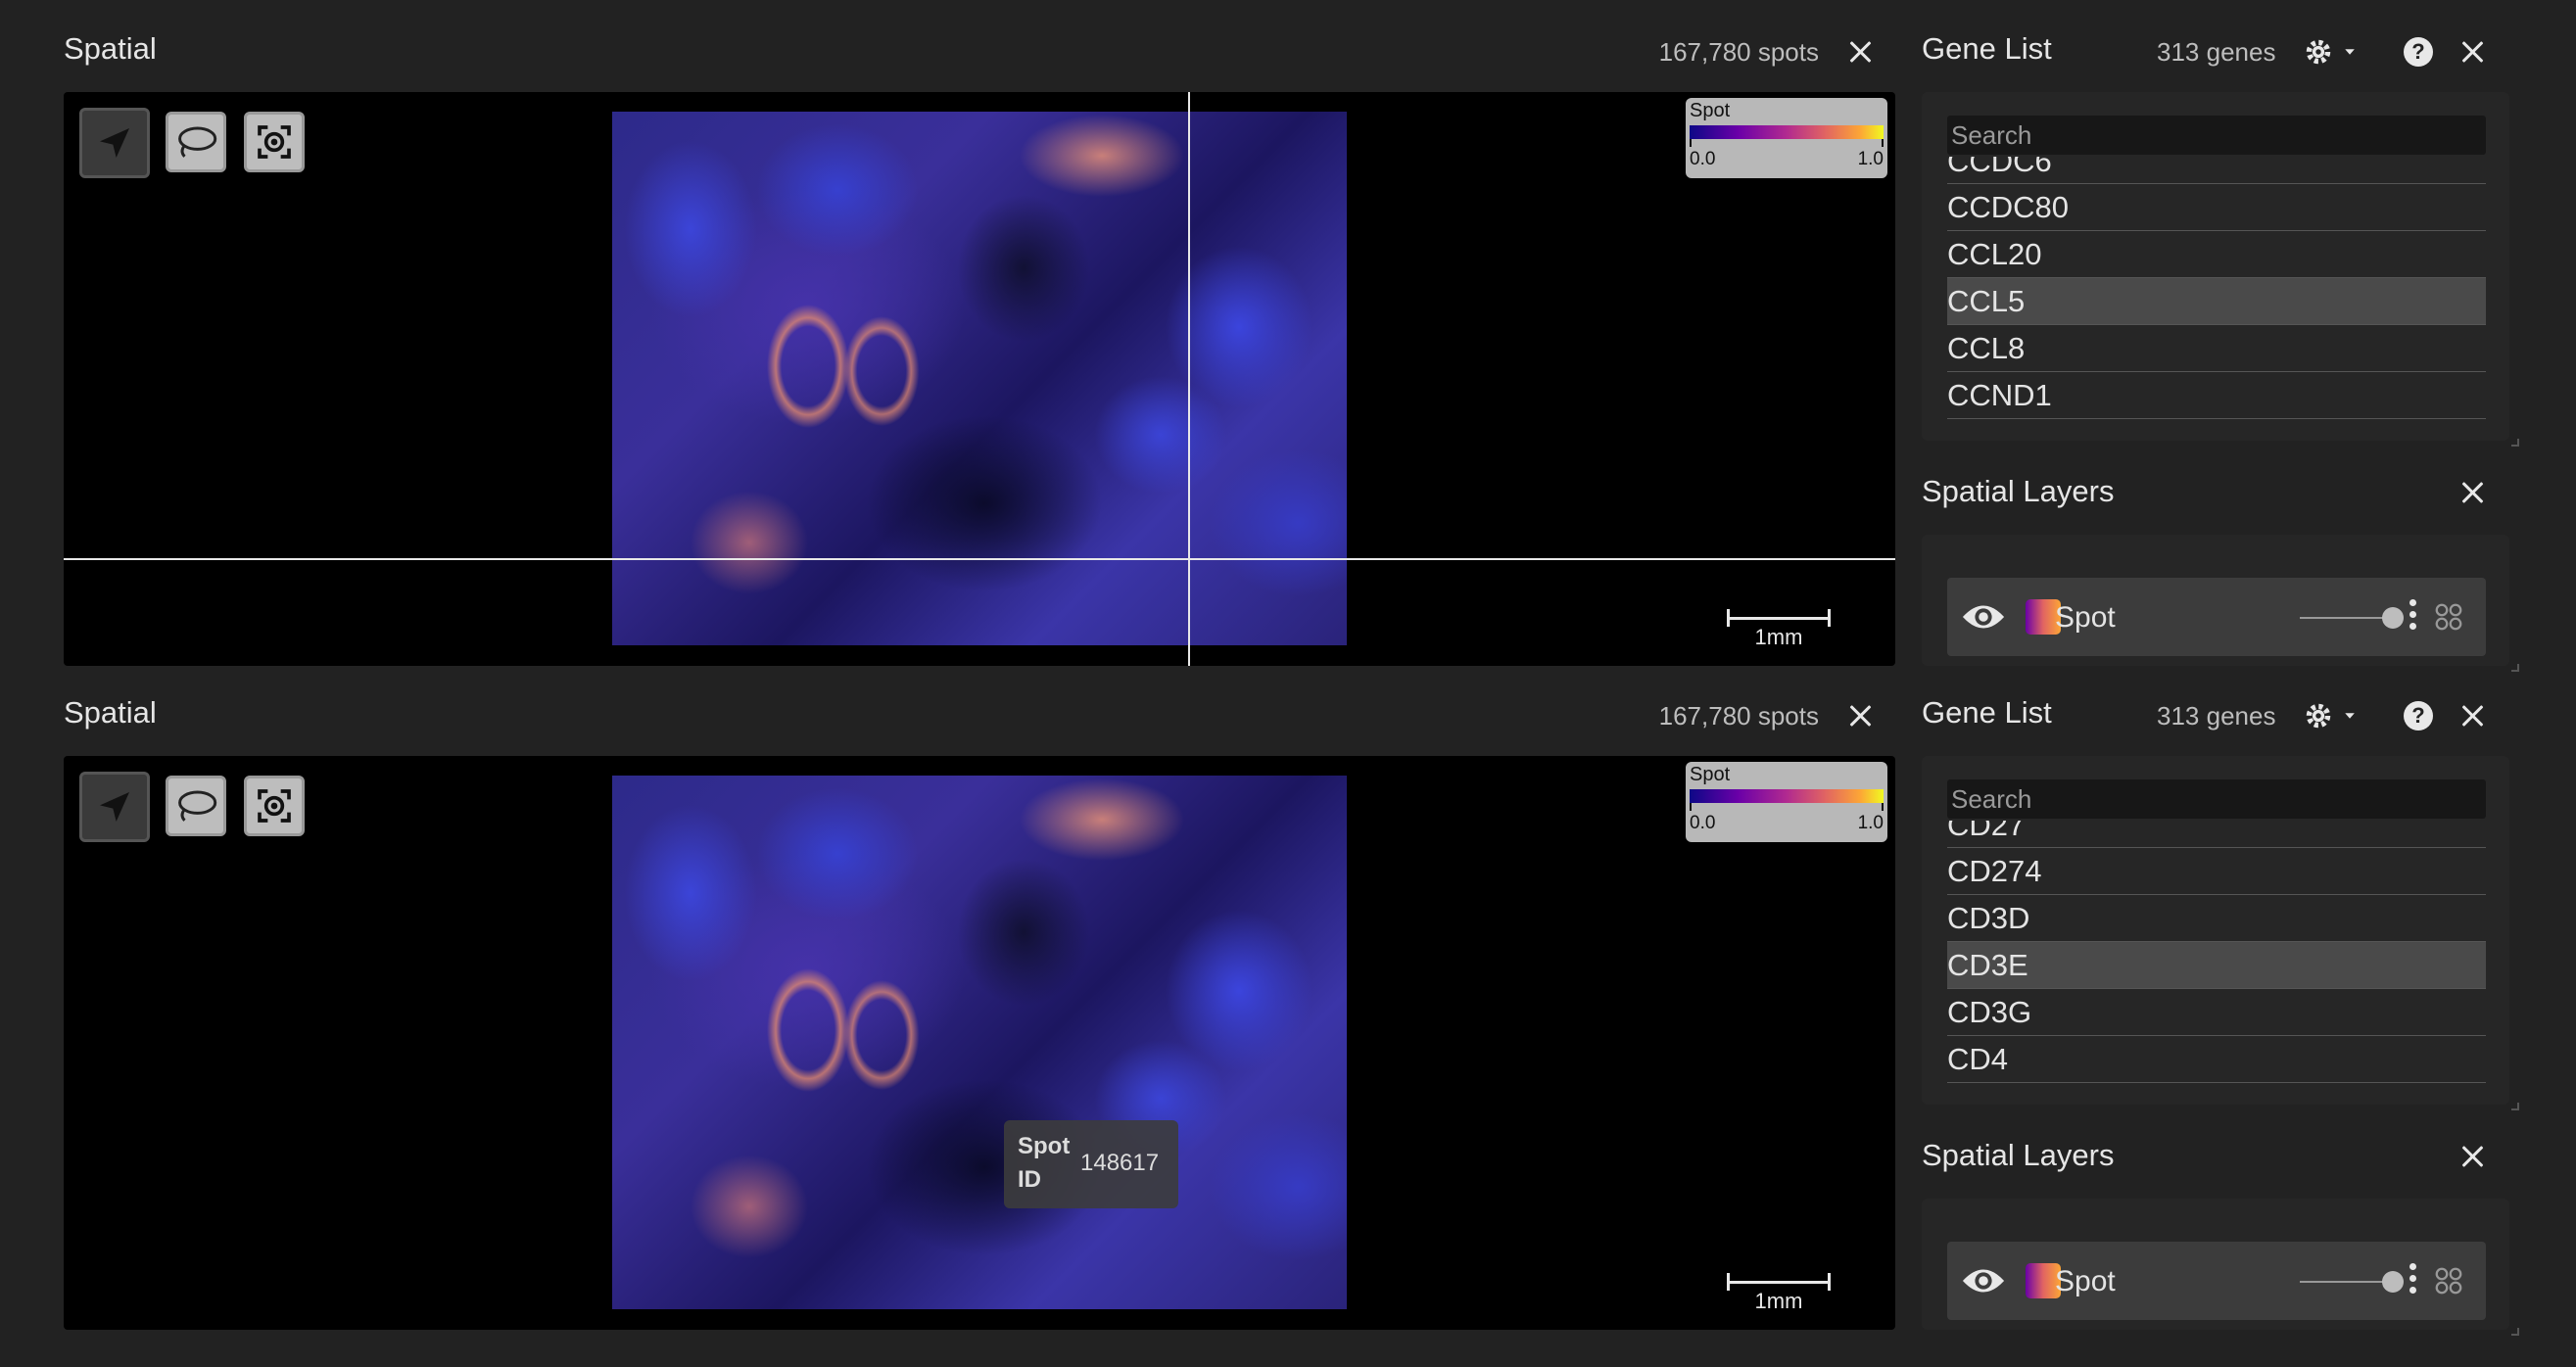 The height and width of the screenshot is (1367, 2576). I want to click on tissue-image, so click(980, 1042).